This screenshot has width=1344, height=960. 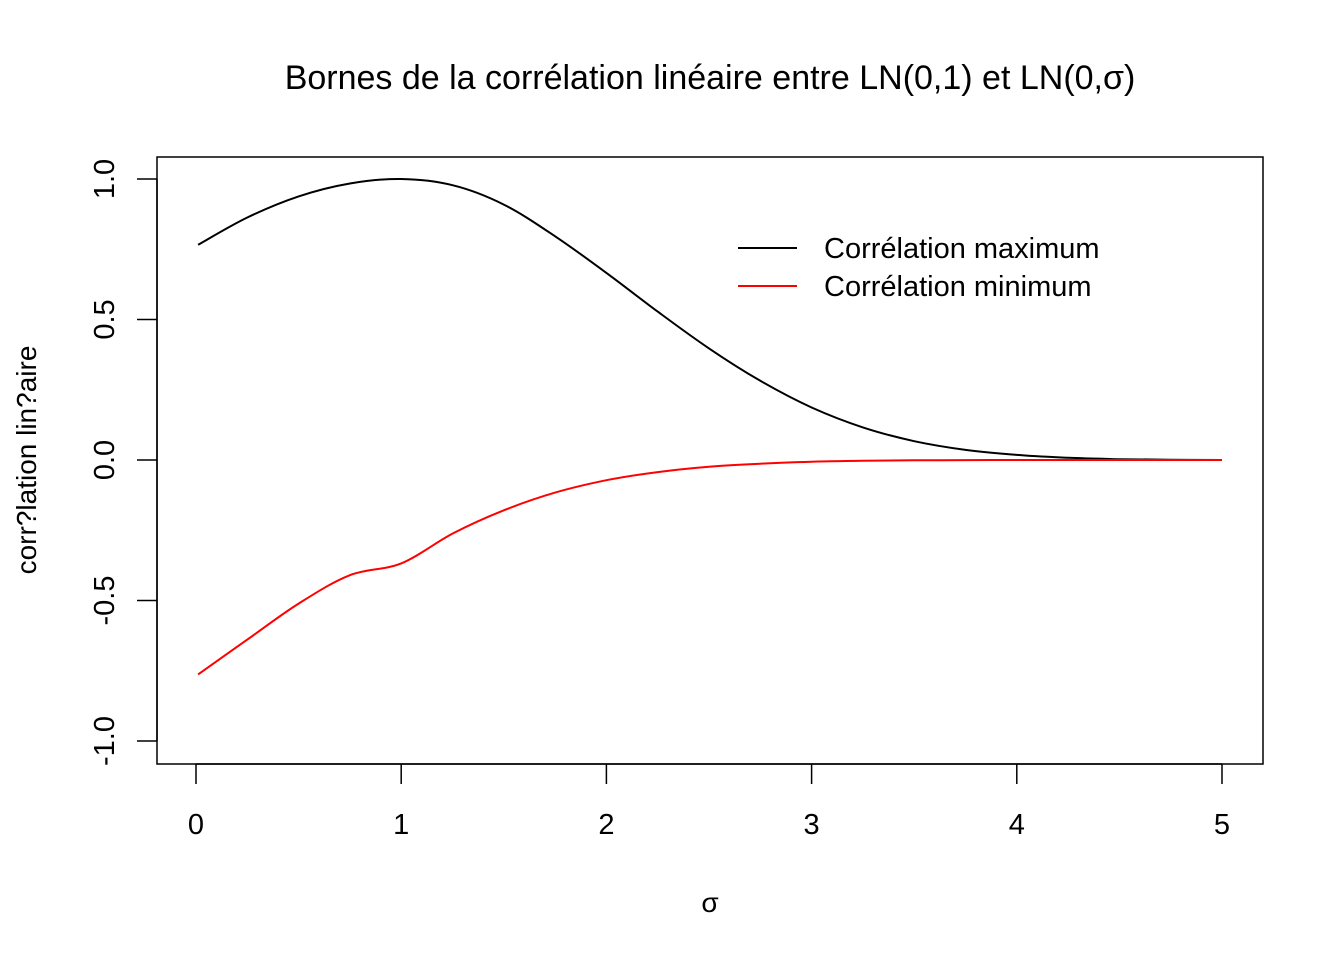 I want to click on x-tick-label: 0, so click(x=196, y=825).